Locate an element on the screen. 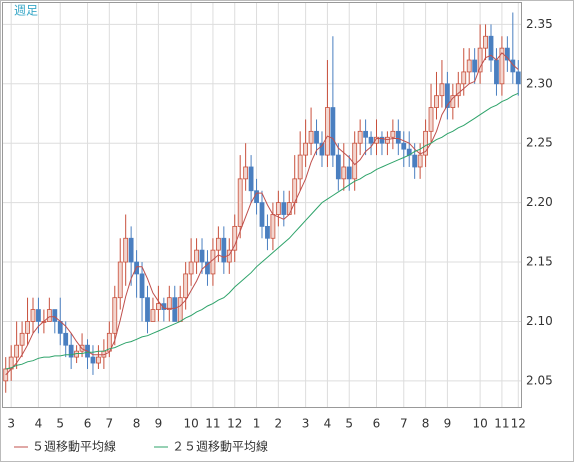 The width and height of the screenshot is (574, 462). x-tick-label: 1 is located at coordinates (257, 424).